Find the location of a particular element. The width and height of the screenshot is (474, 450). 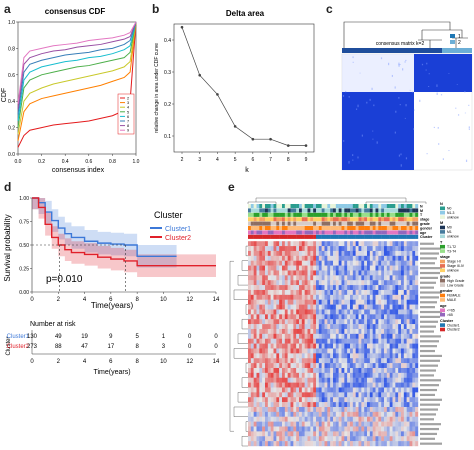

legend-title: Cluster is located at coordinates (168, 215).